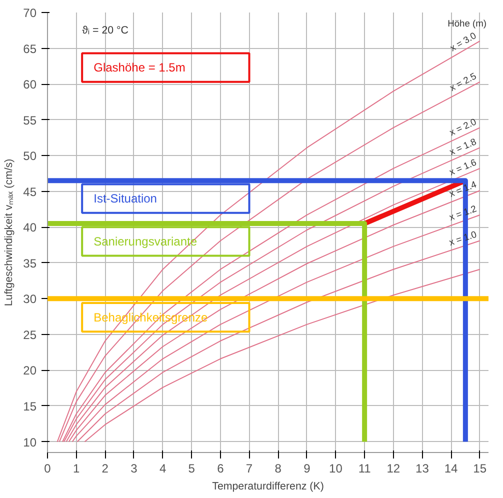  I want to click on x-tick-label: 10, so click(336, 469).